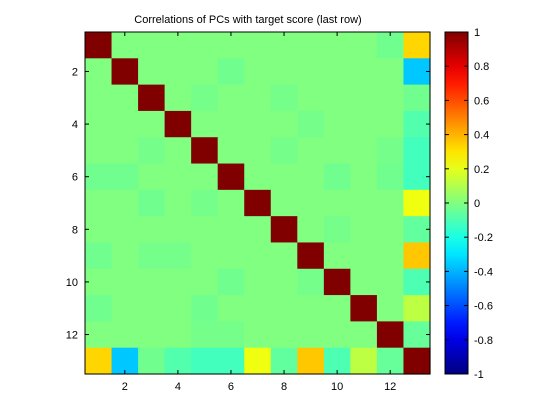 The height and width of the screenshot is (420, 560). I want to click on x-tick-label-8: 8, so click(284, 387).